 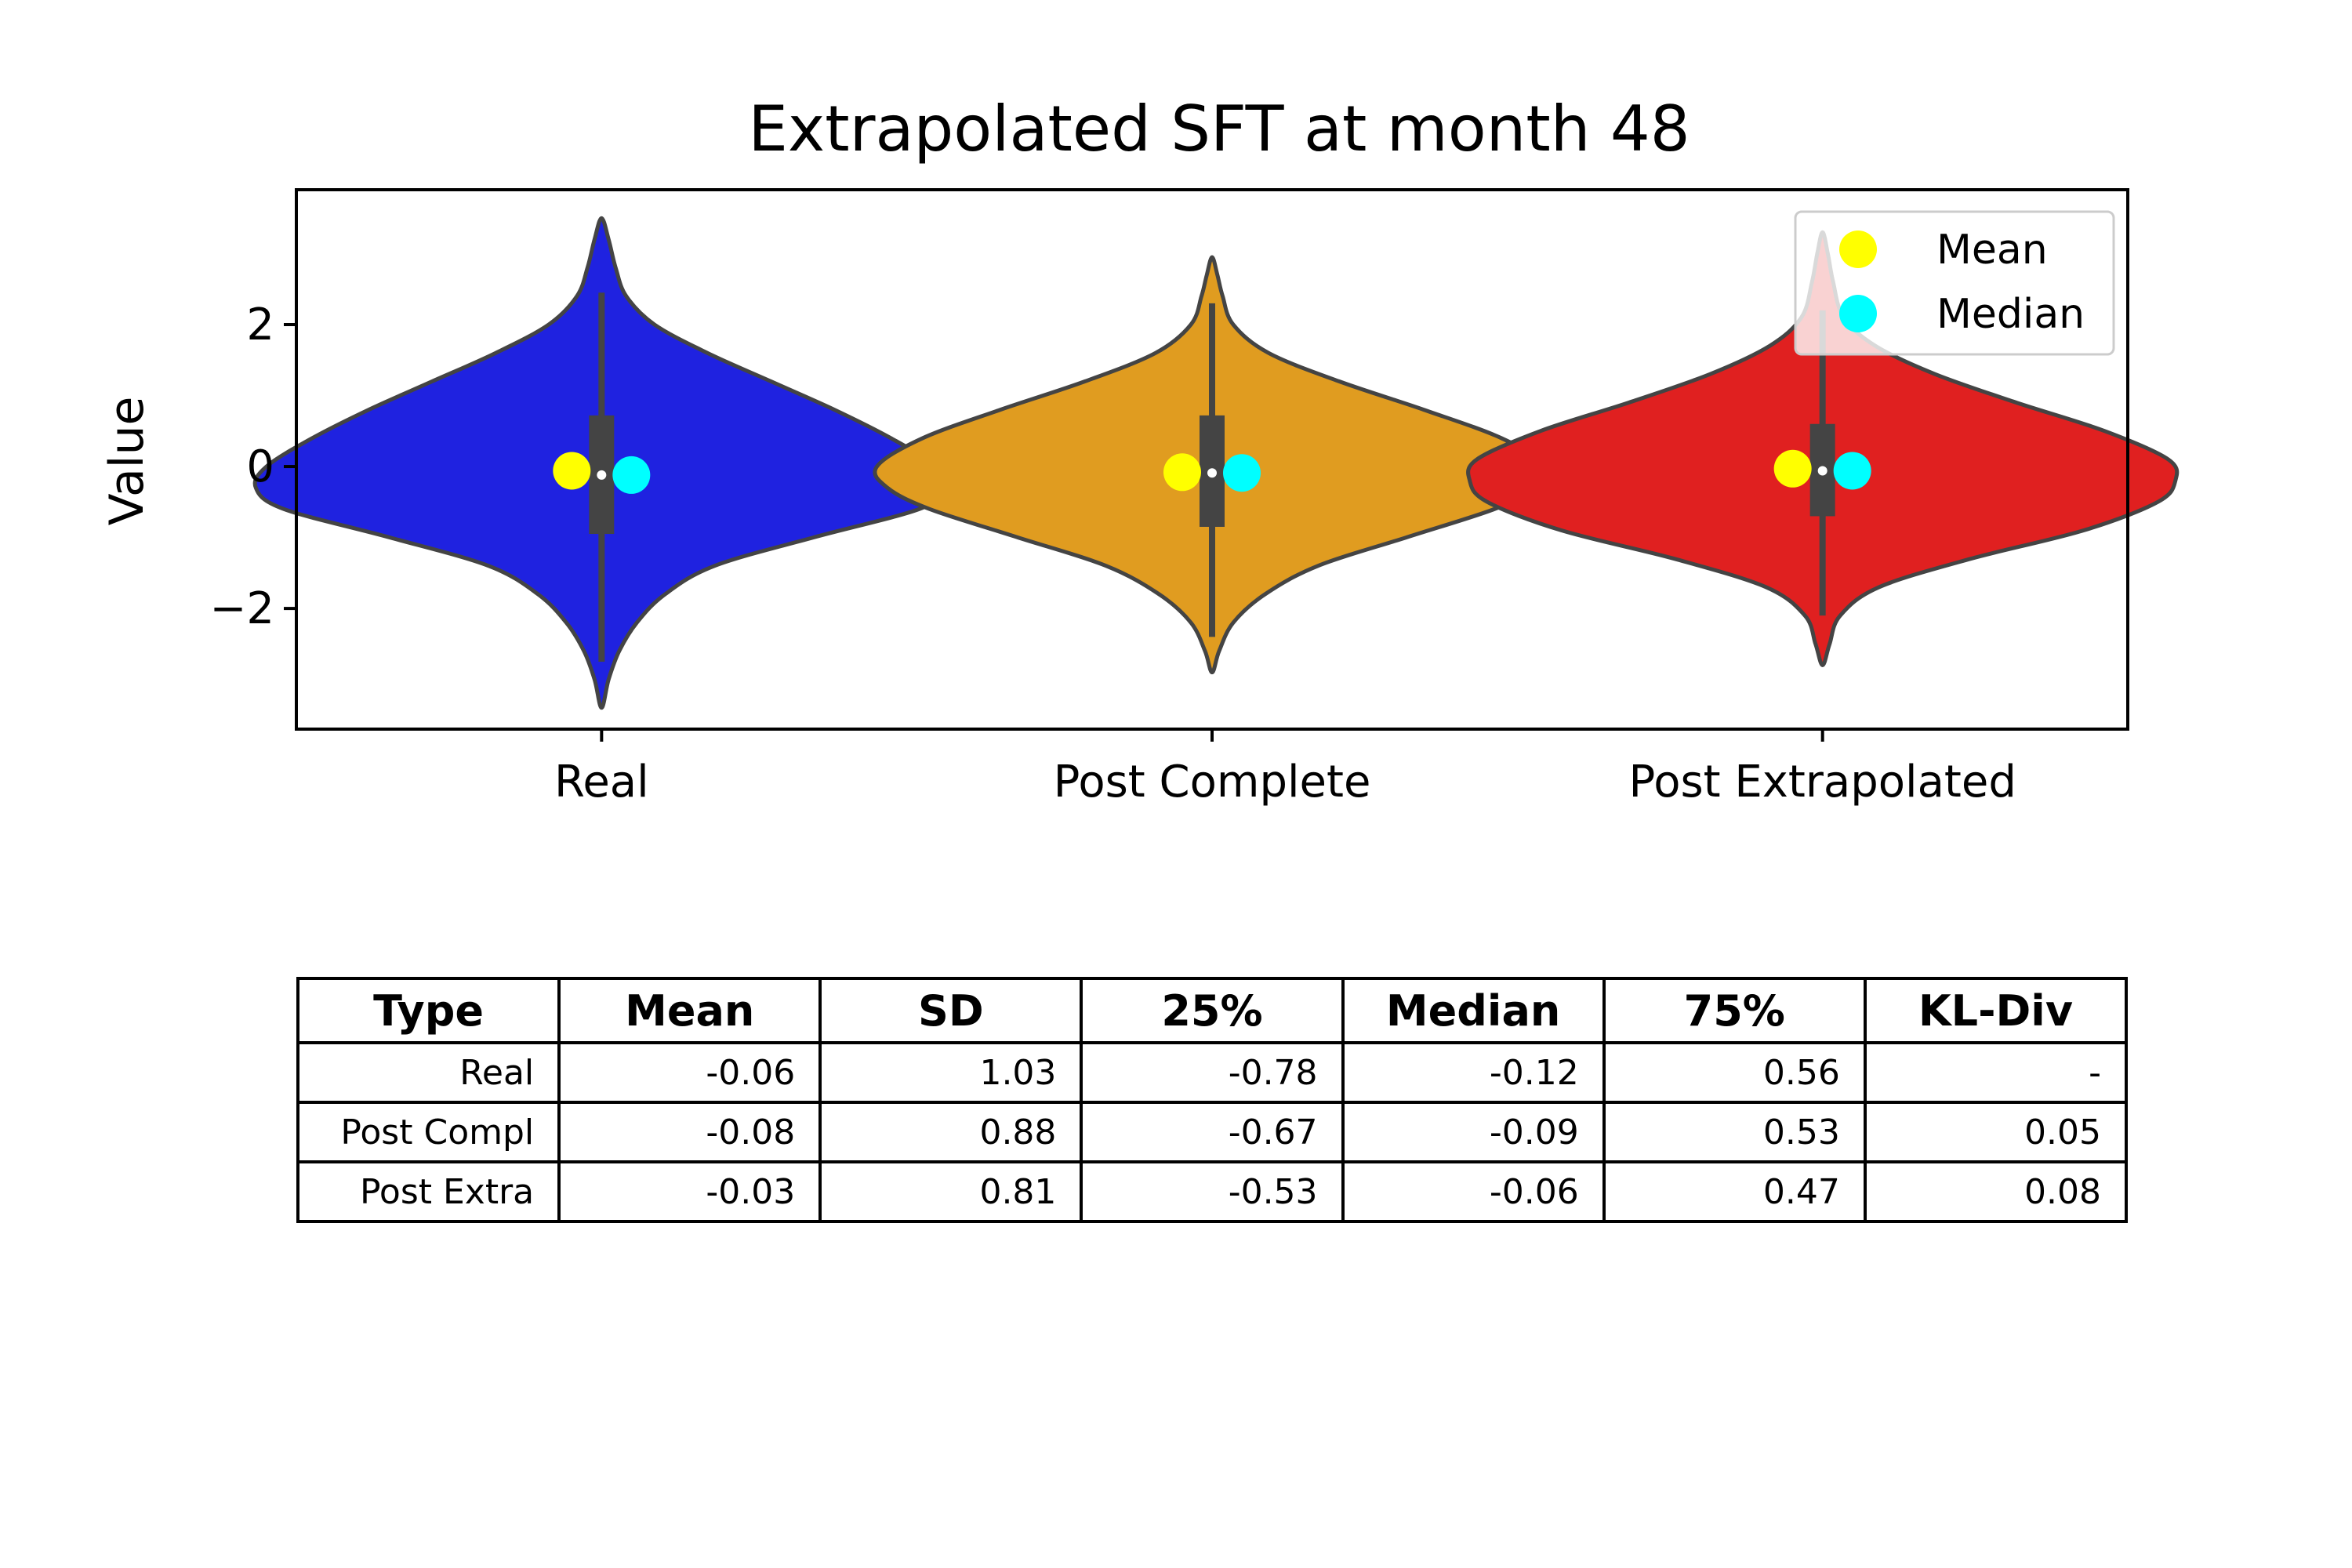 I want to click on x-tick-label: Post Complete, so click(x=1212, y=782).